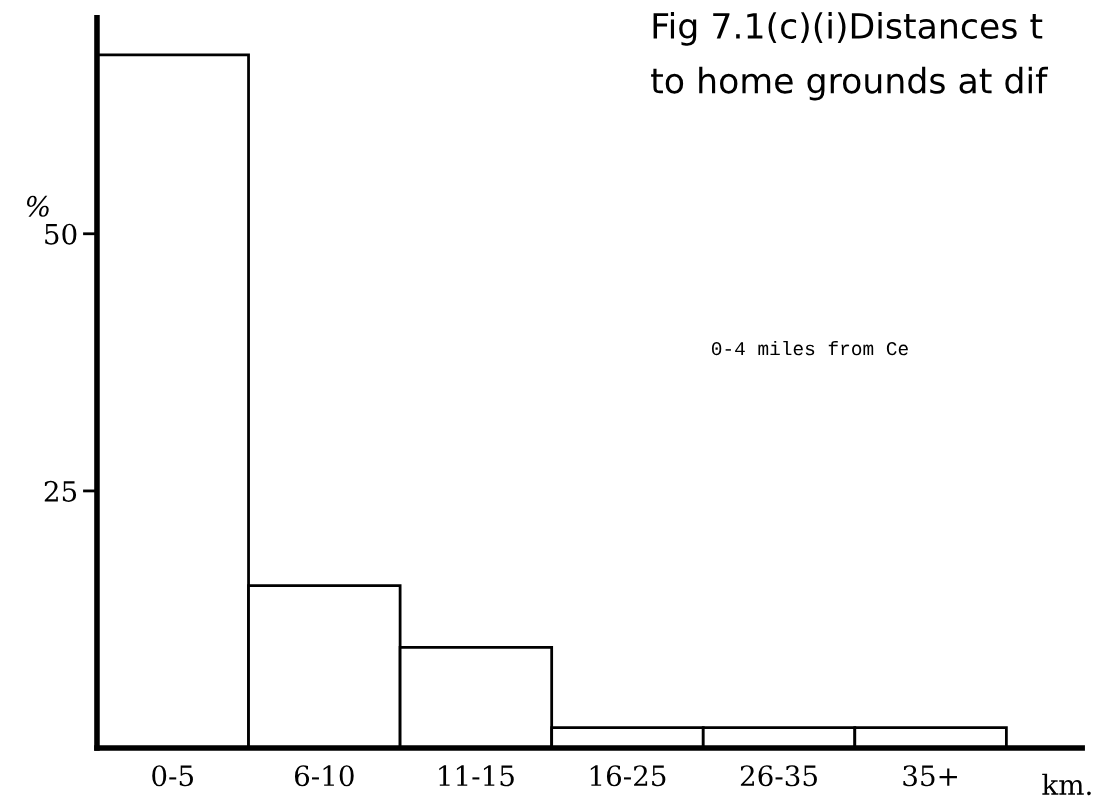 Image resolution: width=1102 pixels, height=807 pixels. I want to click on text: Fig 7.1(c)(i)Distances t to home grounds at dif, so click(850, 56).